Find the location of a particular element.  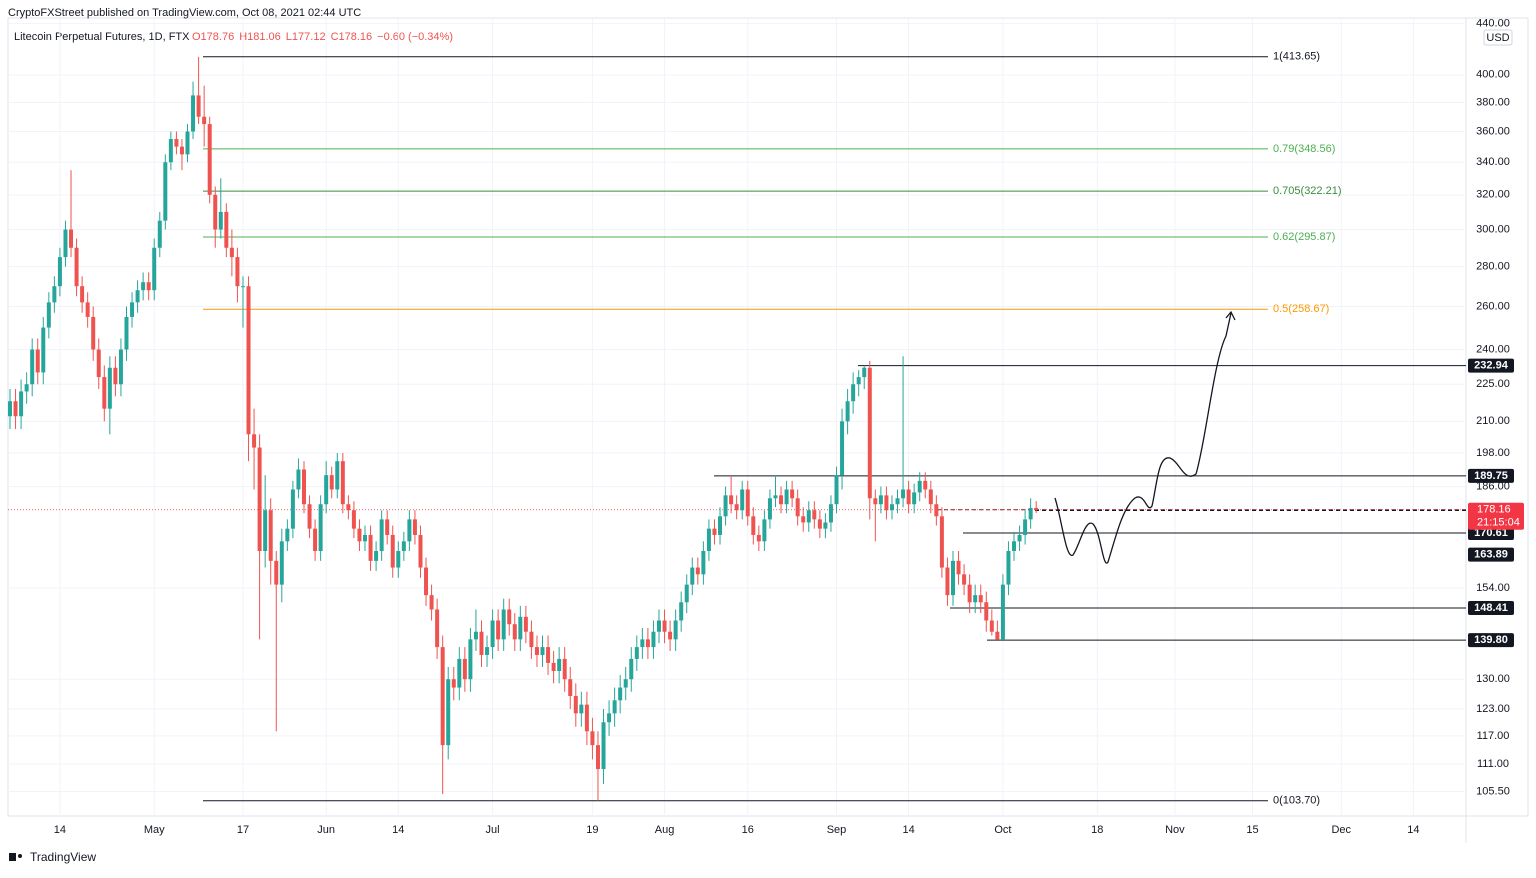

fib-label: 1(413.65) is located at coordinates (1296, 57).